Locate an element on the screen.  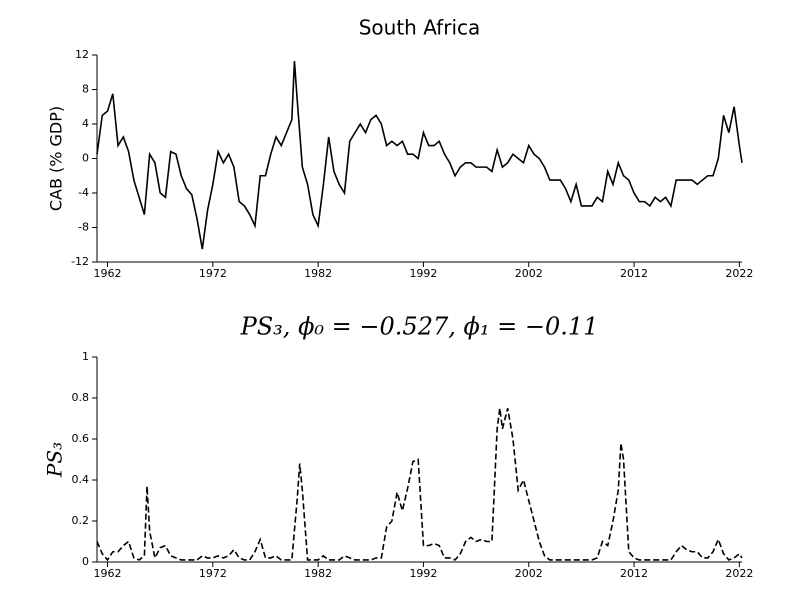
y-tick-label: 0.4 is located at coordinates (81, 479).